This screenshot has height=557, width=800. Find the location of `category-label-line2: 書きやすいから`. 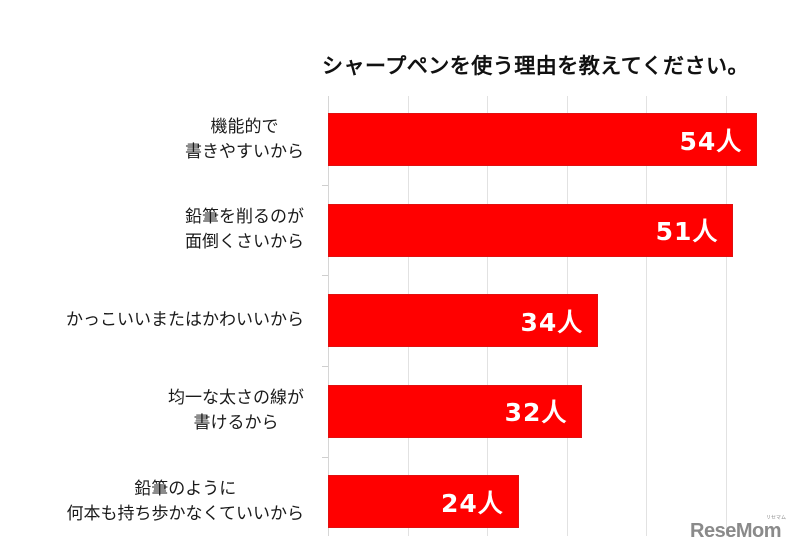

category-label-line2: 書きやすいから is located at coordinates (244, 151).